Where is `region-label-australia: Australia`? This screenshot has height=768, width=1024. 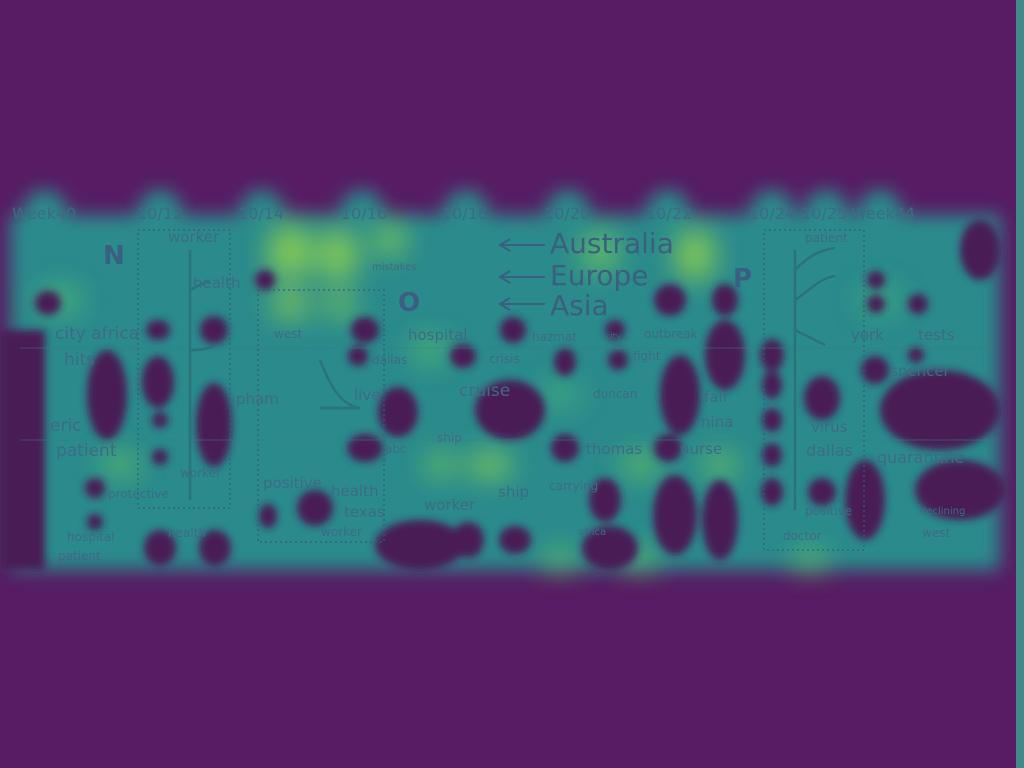
region-label-australia: Australia is located at coordinates (612, 243).